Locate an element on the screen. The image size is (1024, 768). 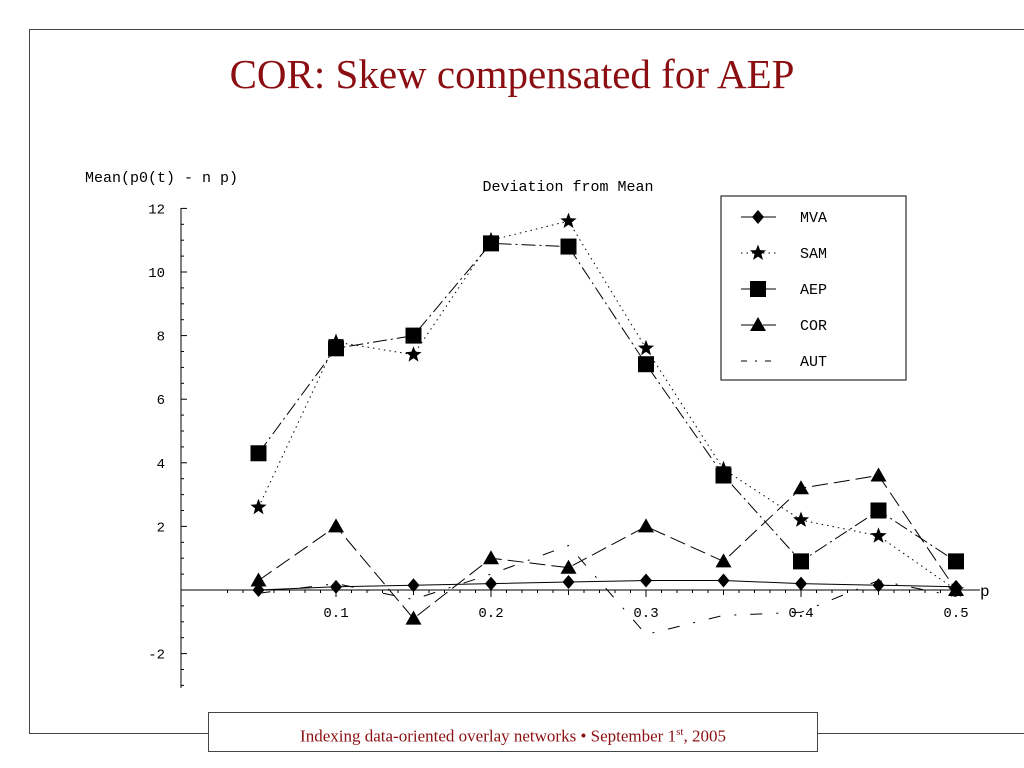
x-tick-label: 0.1 is located at coordinates (335, 614).